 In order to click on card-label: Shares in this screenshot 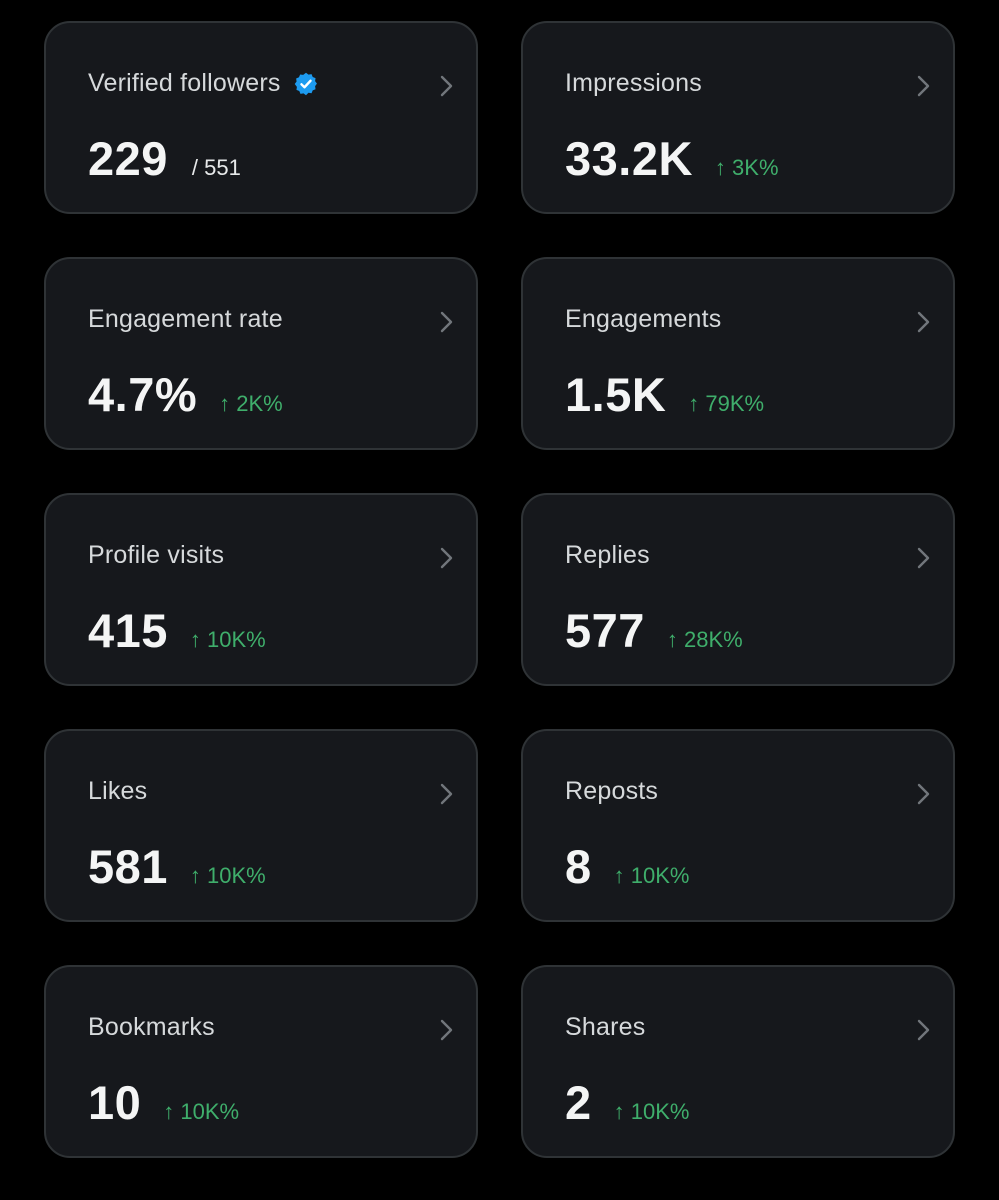, I will do `click(605, 1027)`.